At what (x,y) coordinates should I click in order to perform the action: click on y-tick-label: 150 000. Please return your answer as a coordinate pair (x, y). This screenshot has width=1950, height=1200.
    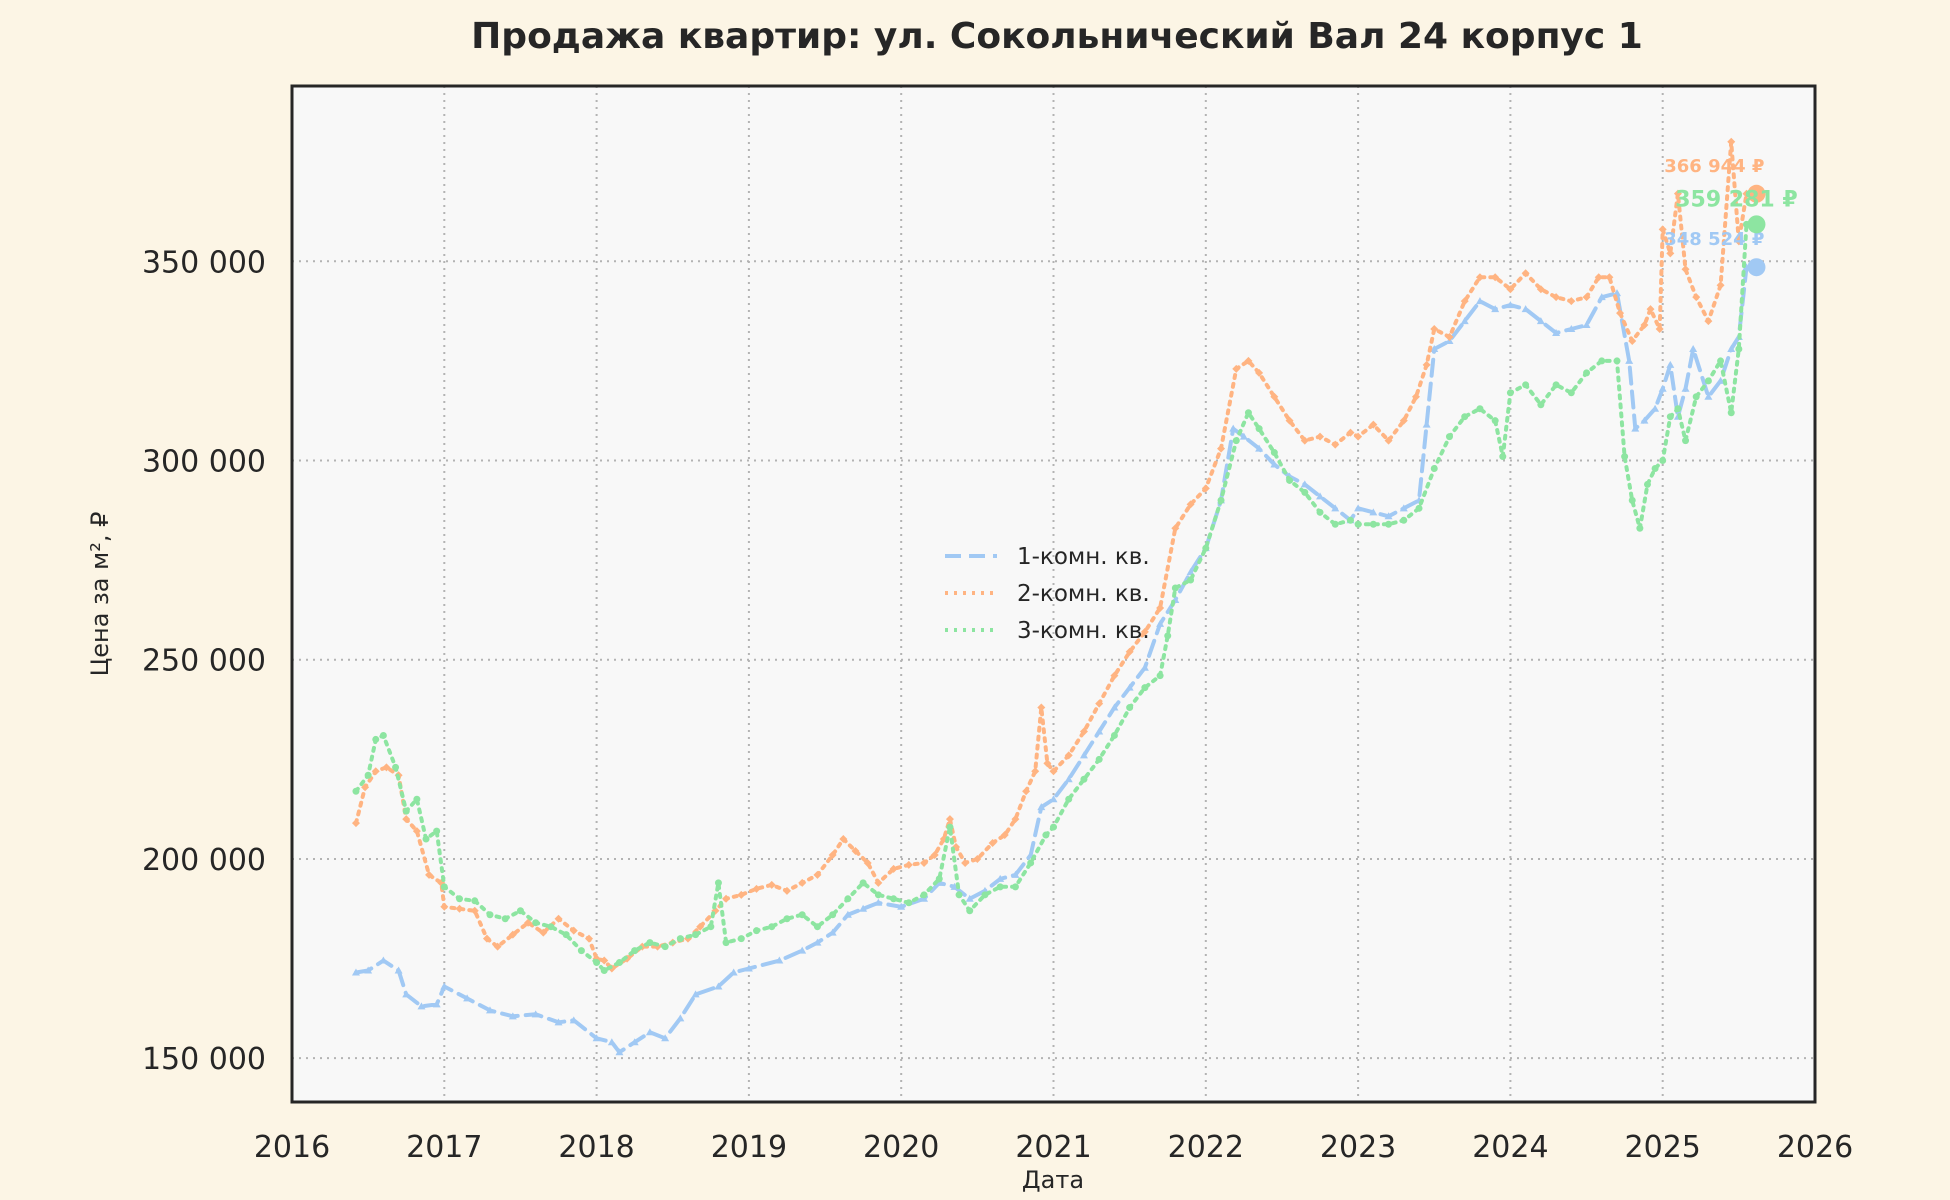
    Looking at the image, I should click on (204, 1059).